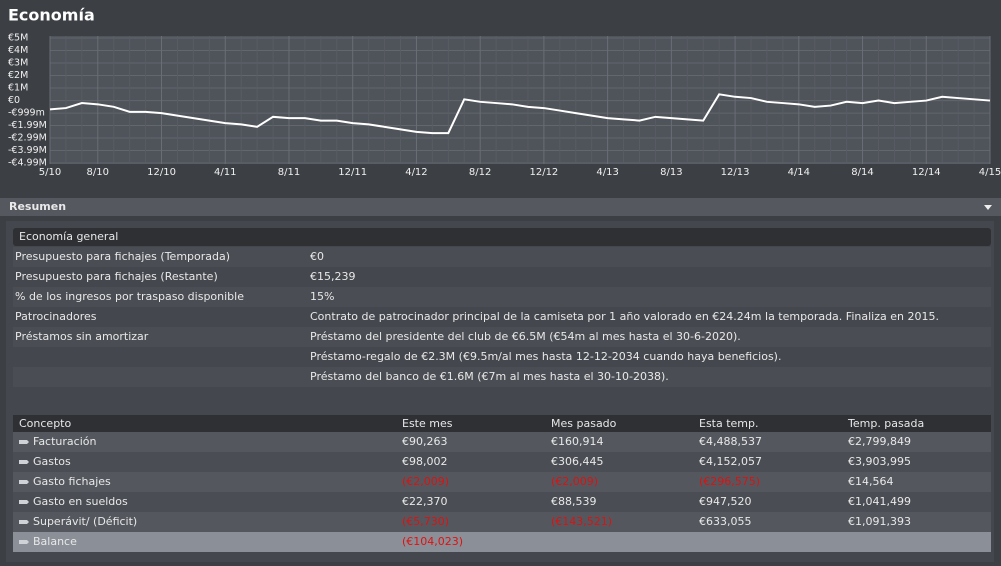 Image resolution: width=1001 pixels, height=566 pixels. Describe the element at coordinates (543, 172) in the screenshot. I see `x-tick-label: 12/12` at that location.